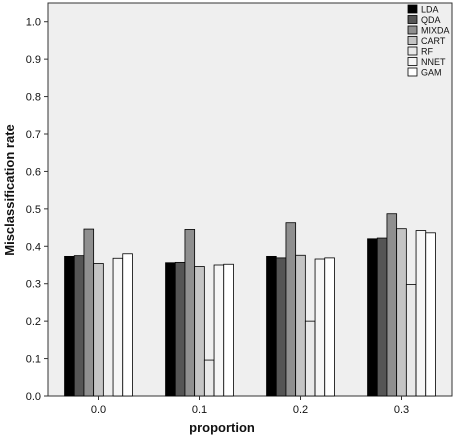 The height and width of the screenshot is (436, 454). Describe the element at coordinates (430, 10) in the screenshot. I see `legend-label: LDA` at that location.